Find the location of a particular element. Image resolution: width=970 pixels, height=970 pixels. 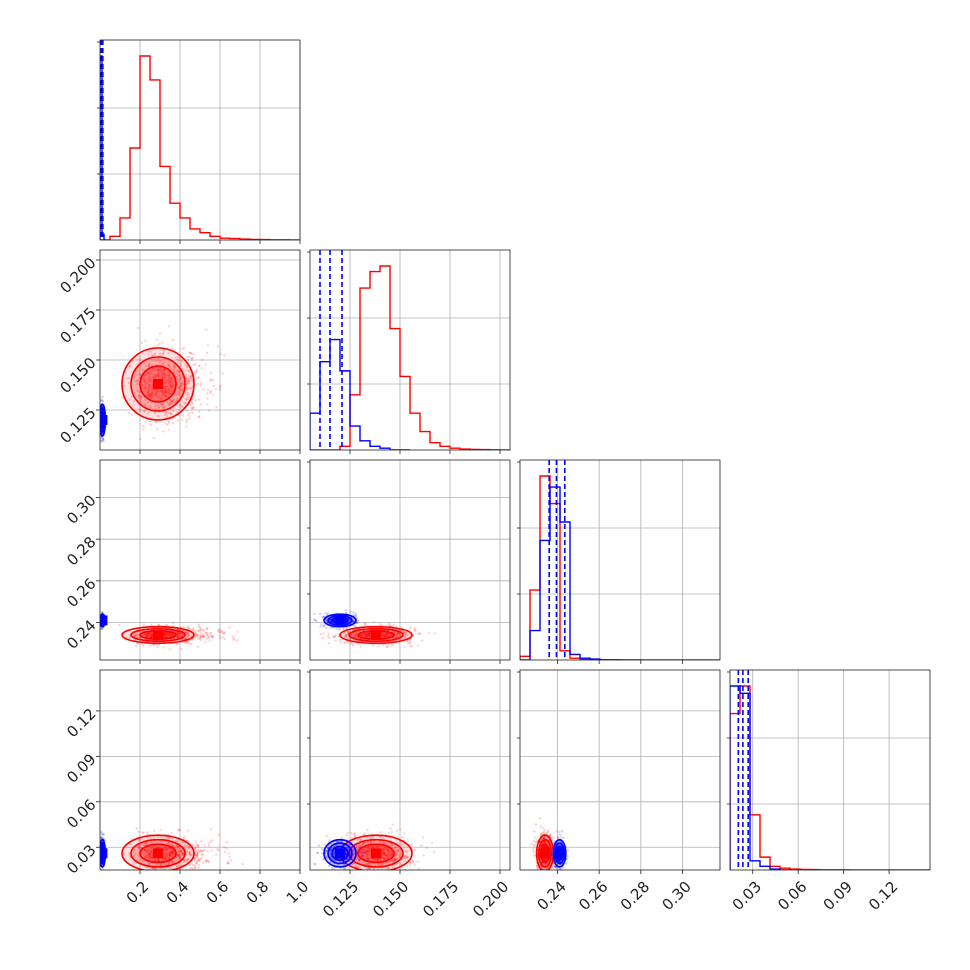

density-peak is located at coordinates (104, 420).